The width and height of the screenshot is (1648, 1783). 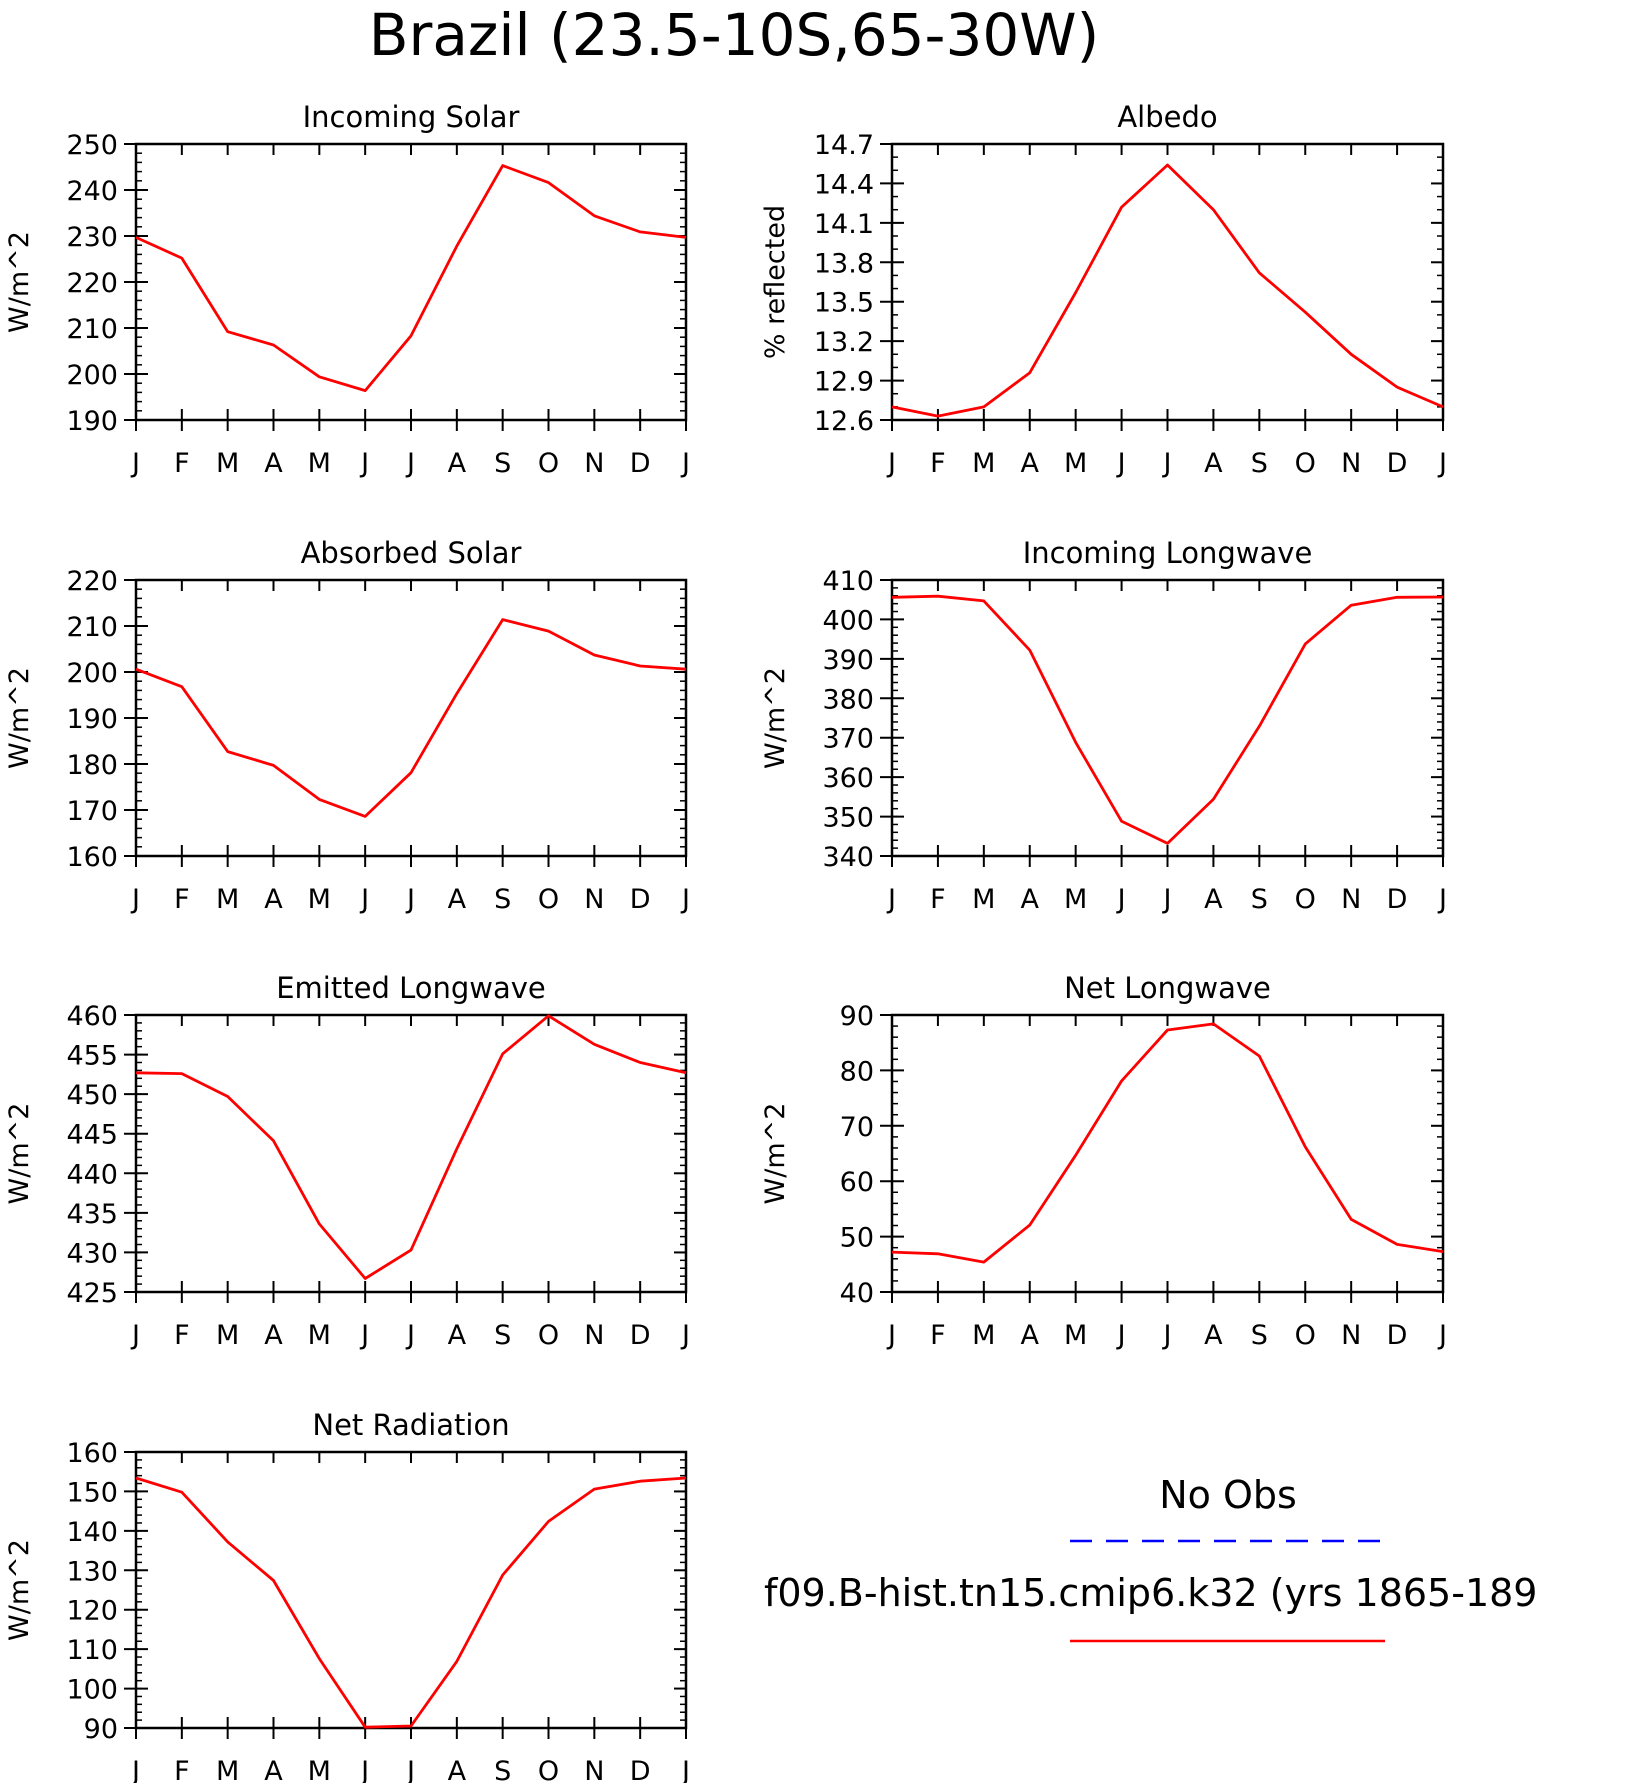 I want to click on panel-title: Absorbed Solar, so click(x=411, y=553).